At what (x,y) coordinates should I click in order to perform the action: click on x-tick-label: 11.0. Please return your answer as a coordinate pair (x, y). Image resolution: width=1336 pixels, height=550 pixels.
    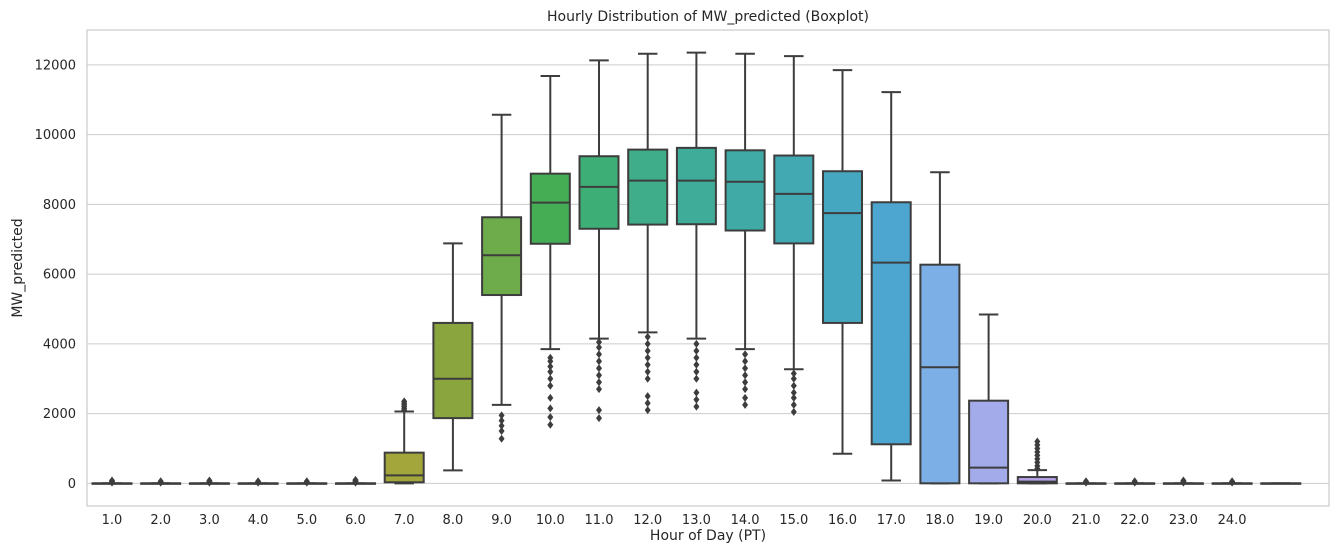
    Looking at the image, I should click on (599, 520).